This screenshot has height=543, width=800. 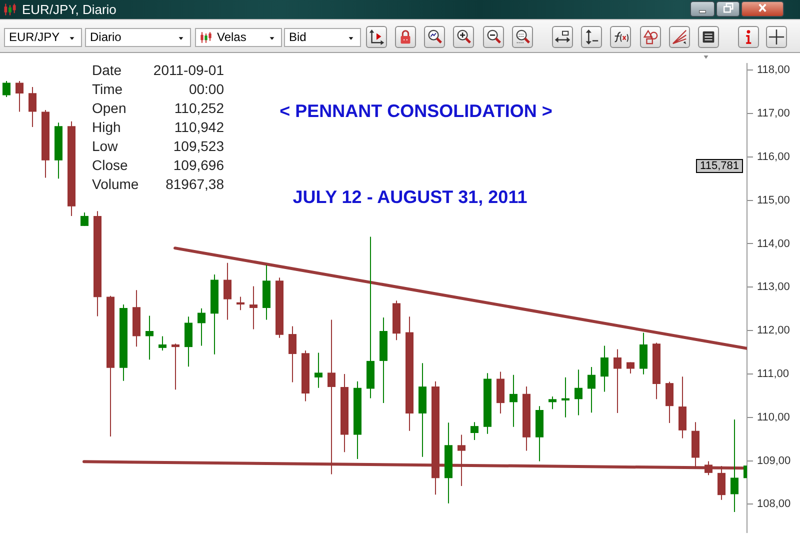 What do you see at coordinates (773, 244) in the screenshot?
I see `y-tick-label: 114,00` at bounding box center [773, 244].